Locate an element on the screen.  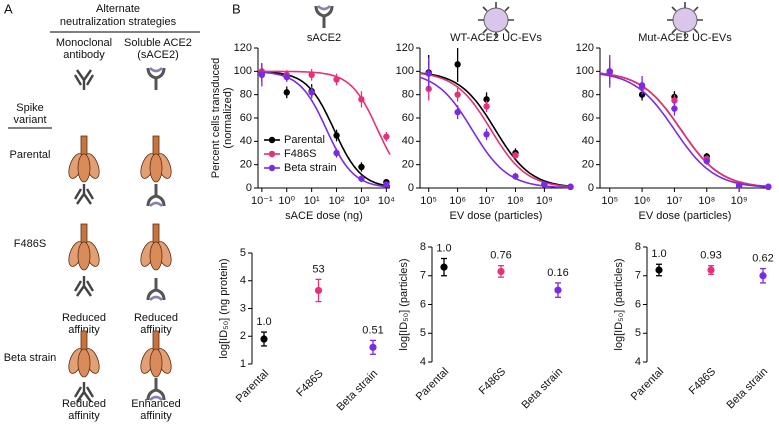
y-tick-label: 4 is located at coordinates (243, 281).